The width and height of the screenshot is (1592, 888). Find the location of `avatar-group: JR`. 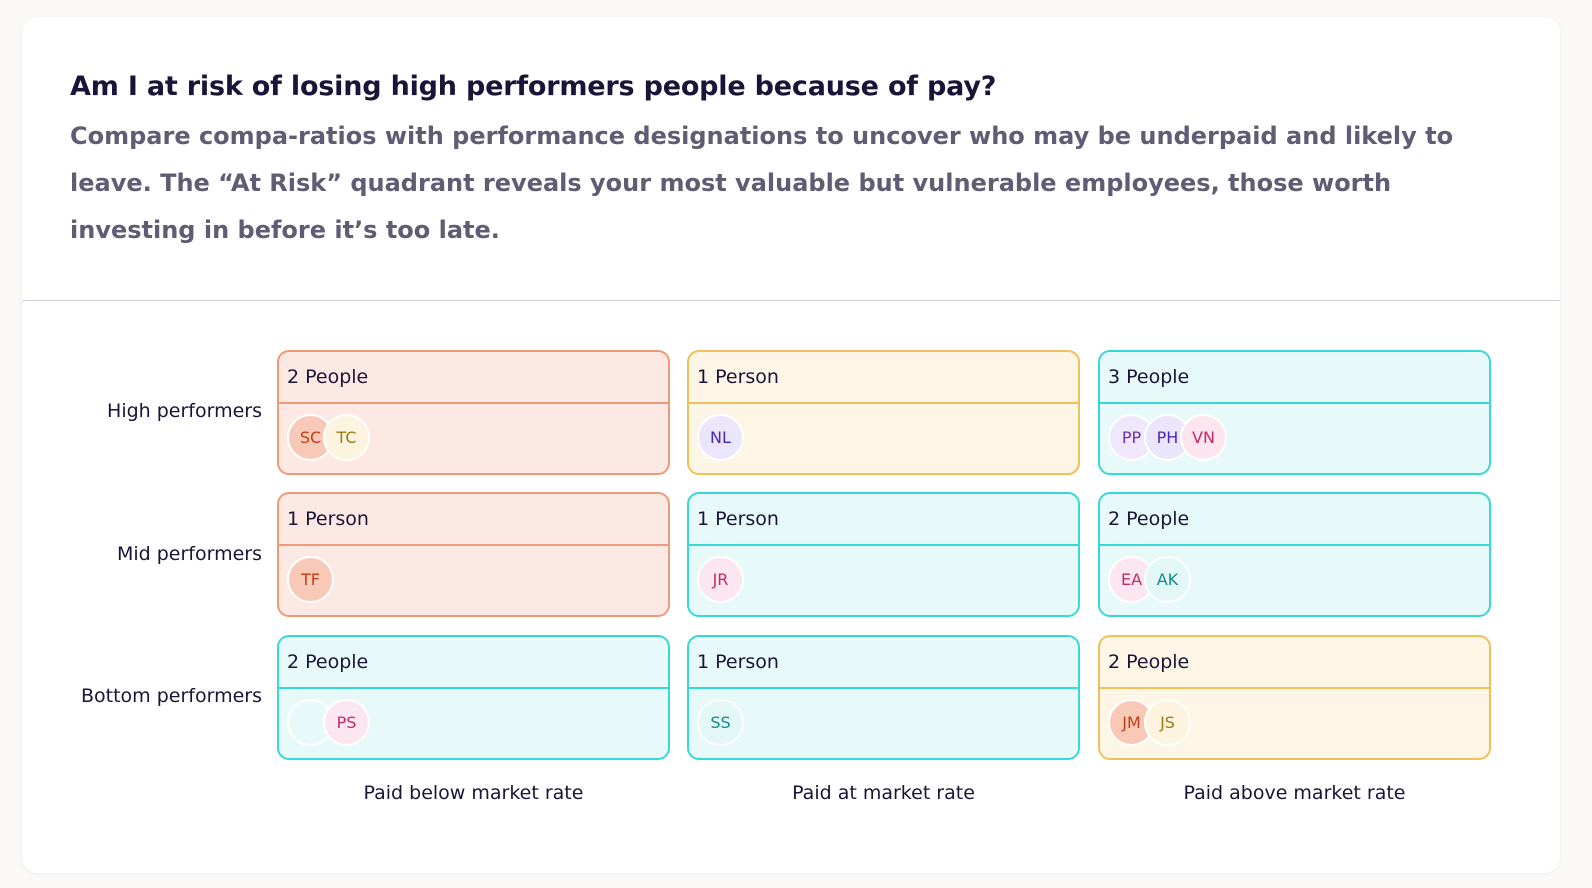

avatar-group: JR is located at coordinates (883, 580).